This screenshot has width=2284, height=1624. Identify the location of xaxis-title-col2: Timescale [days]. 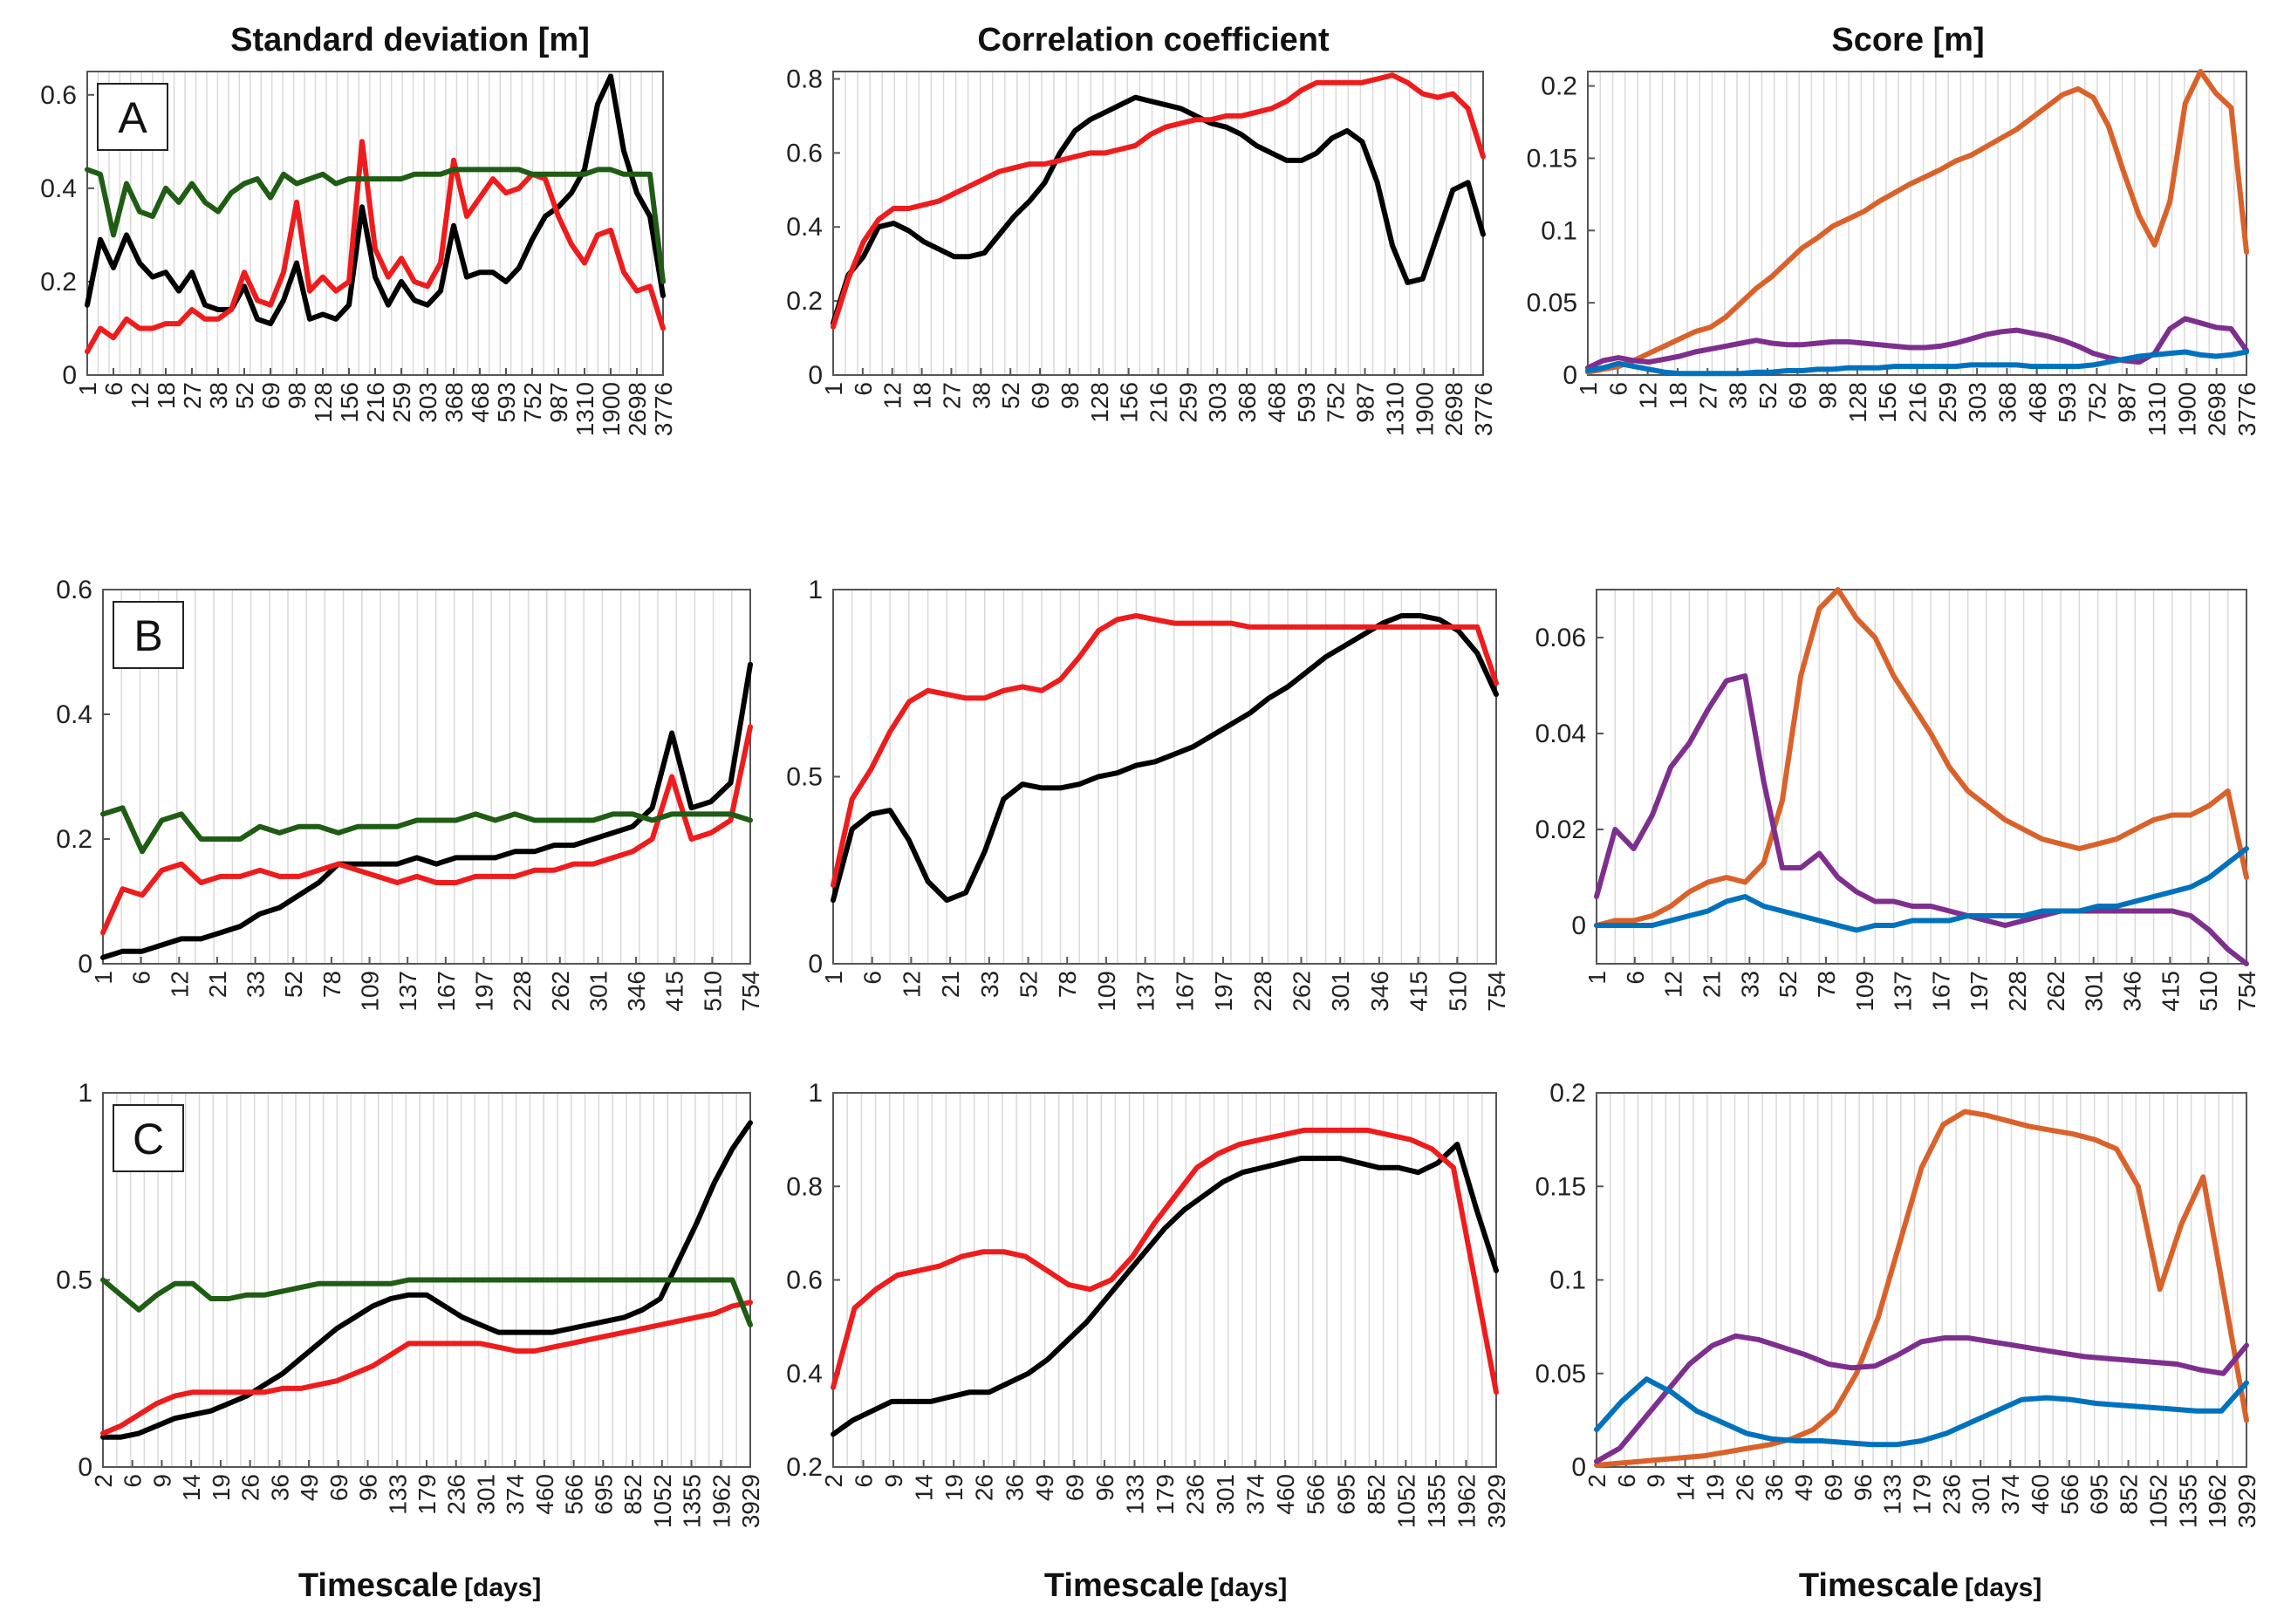
(1165, 1585).